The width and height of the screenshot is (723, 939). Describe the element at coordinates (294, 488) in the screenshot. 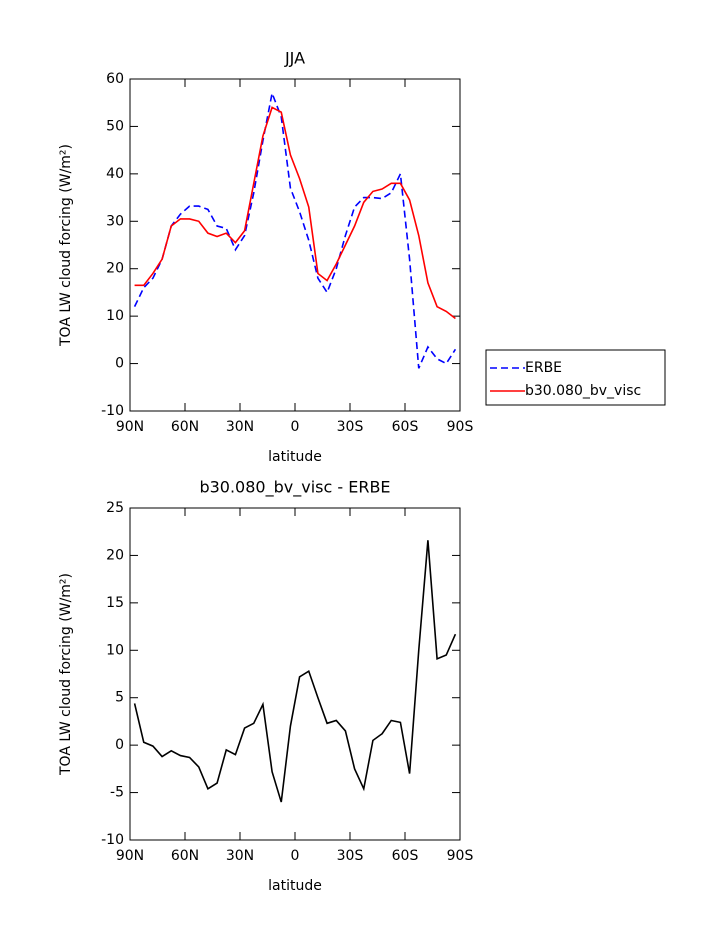

I see `chart-title: b30.080_bv_visc - ERBE` at that location.